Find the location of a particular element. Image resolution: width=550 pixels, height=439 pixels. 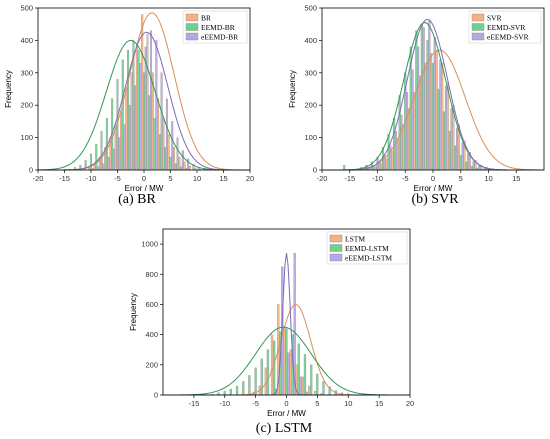

legend-label-2: EEMD-LSTM is located at coordinates (367, 248).